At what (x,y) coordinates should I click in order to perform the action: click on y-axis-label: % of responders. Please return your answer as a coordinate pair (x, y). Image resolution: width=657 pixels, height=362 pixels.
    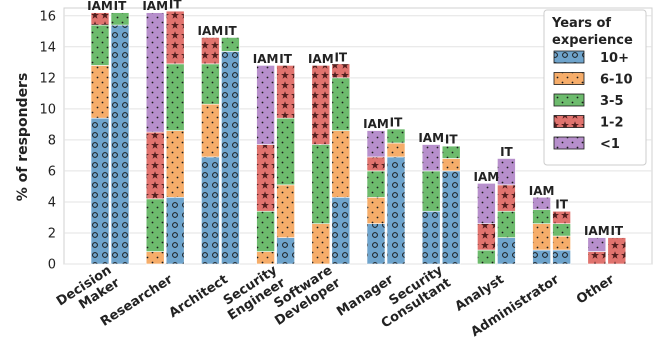
    Looking at the image, I should click on (23, 137).